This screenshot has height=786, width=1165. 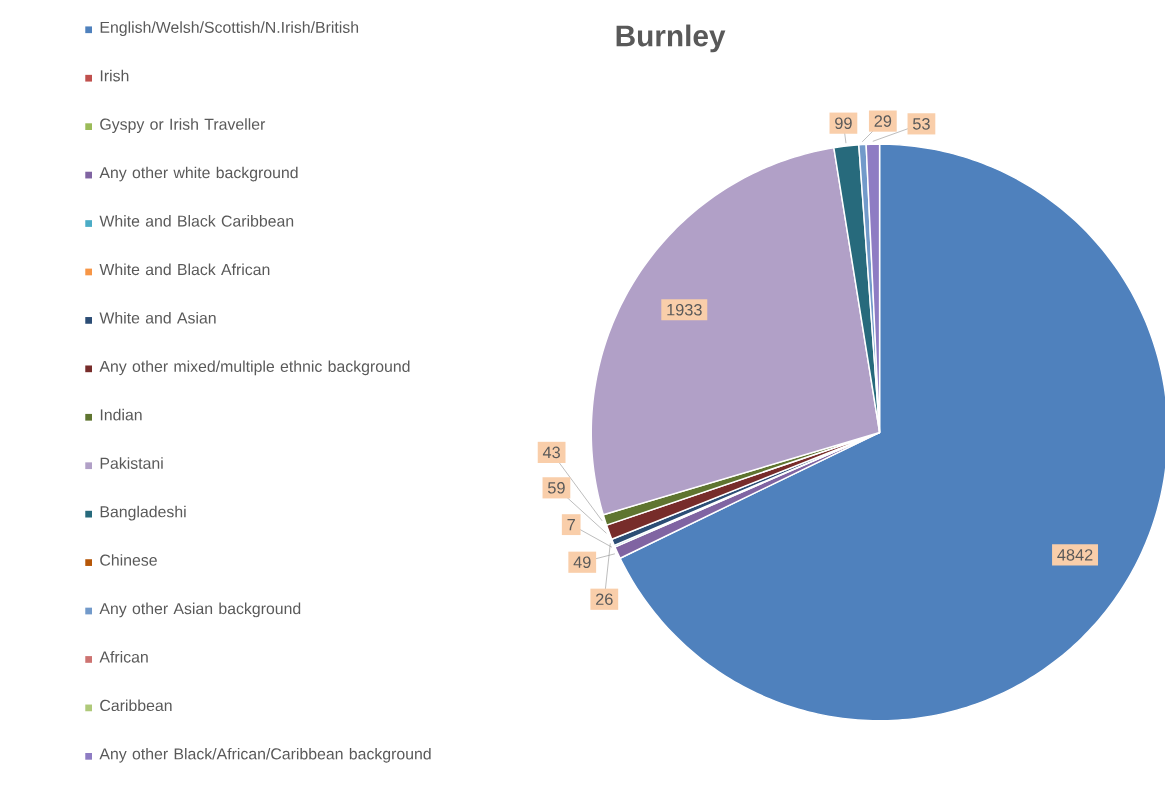 I want to click on legend-label: Any other Asian background, so click(x=200, y=610).